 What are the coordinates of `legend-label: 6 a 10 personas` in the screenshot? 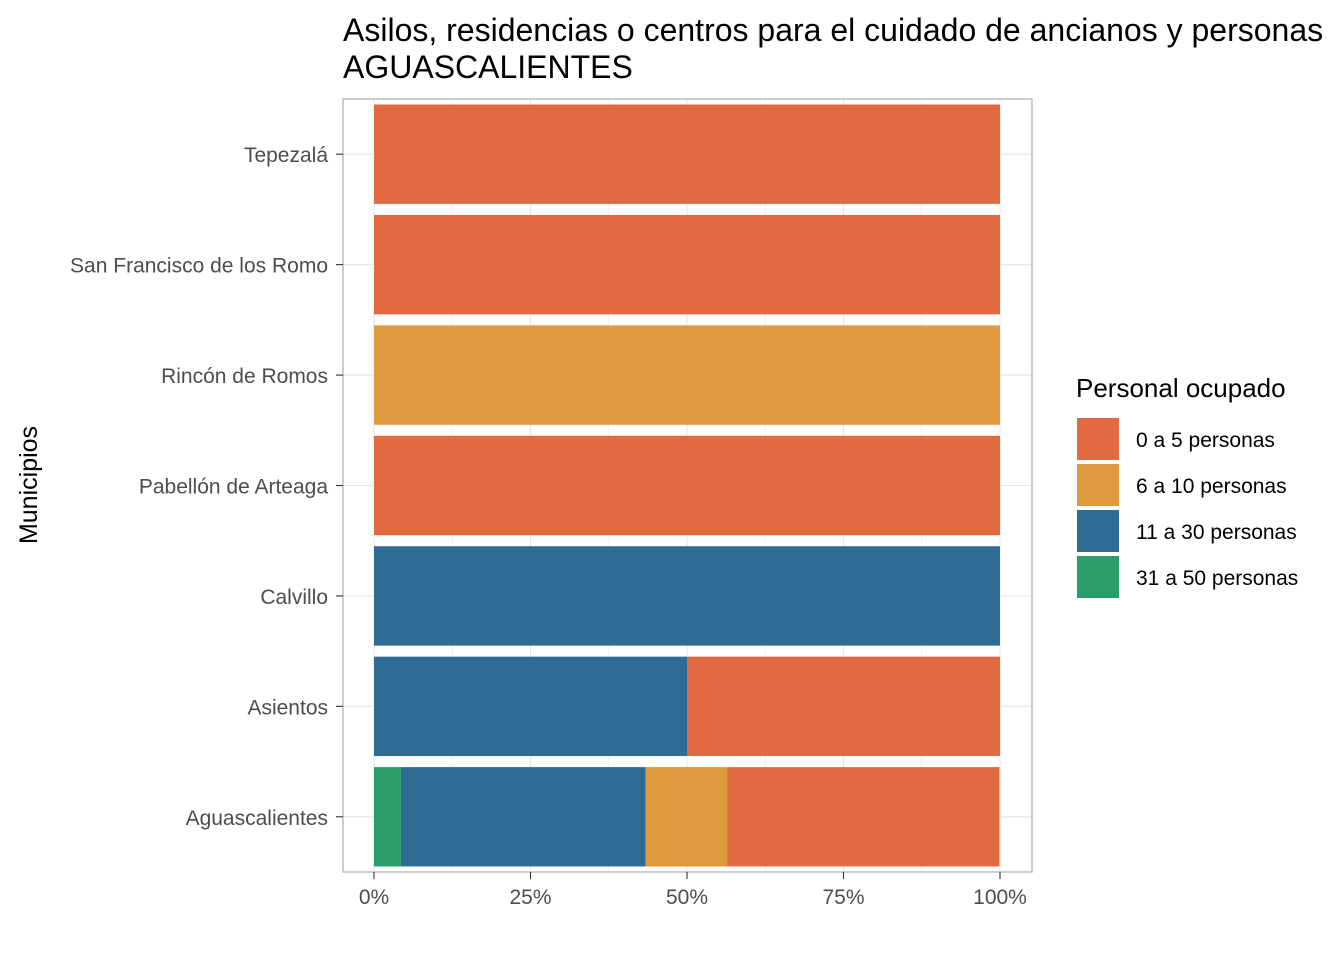 It's located at (1211, 486).